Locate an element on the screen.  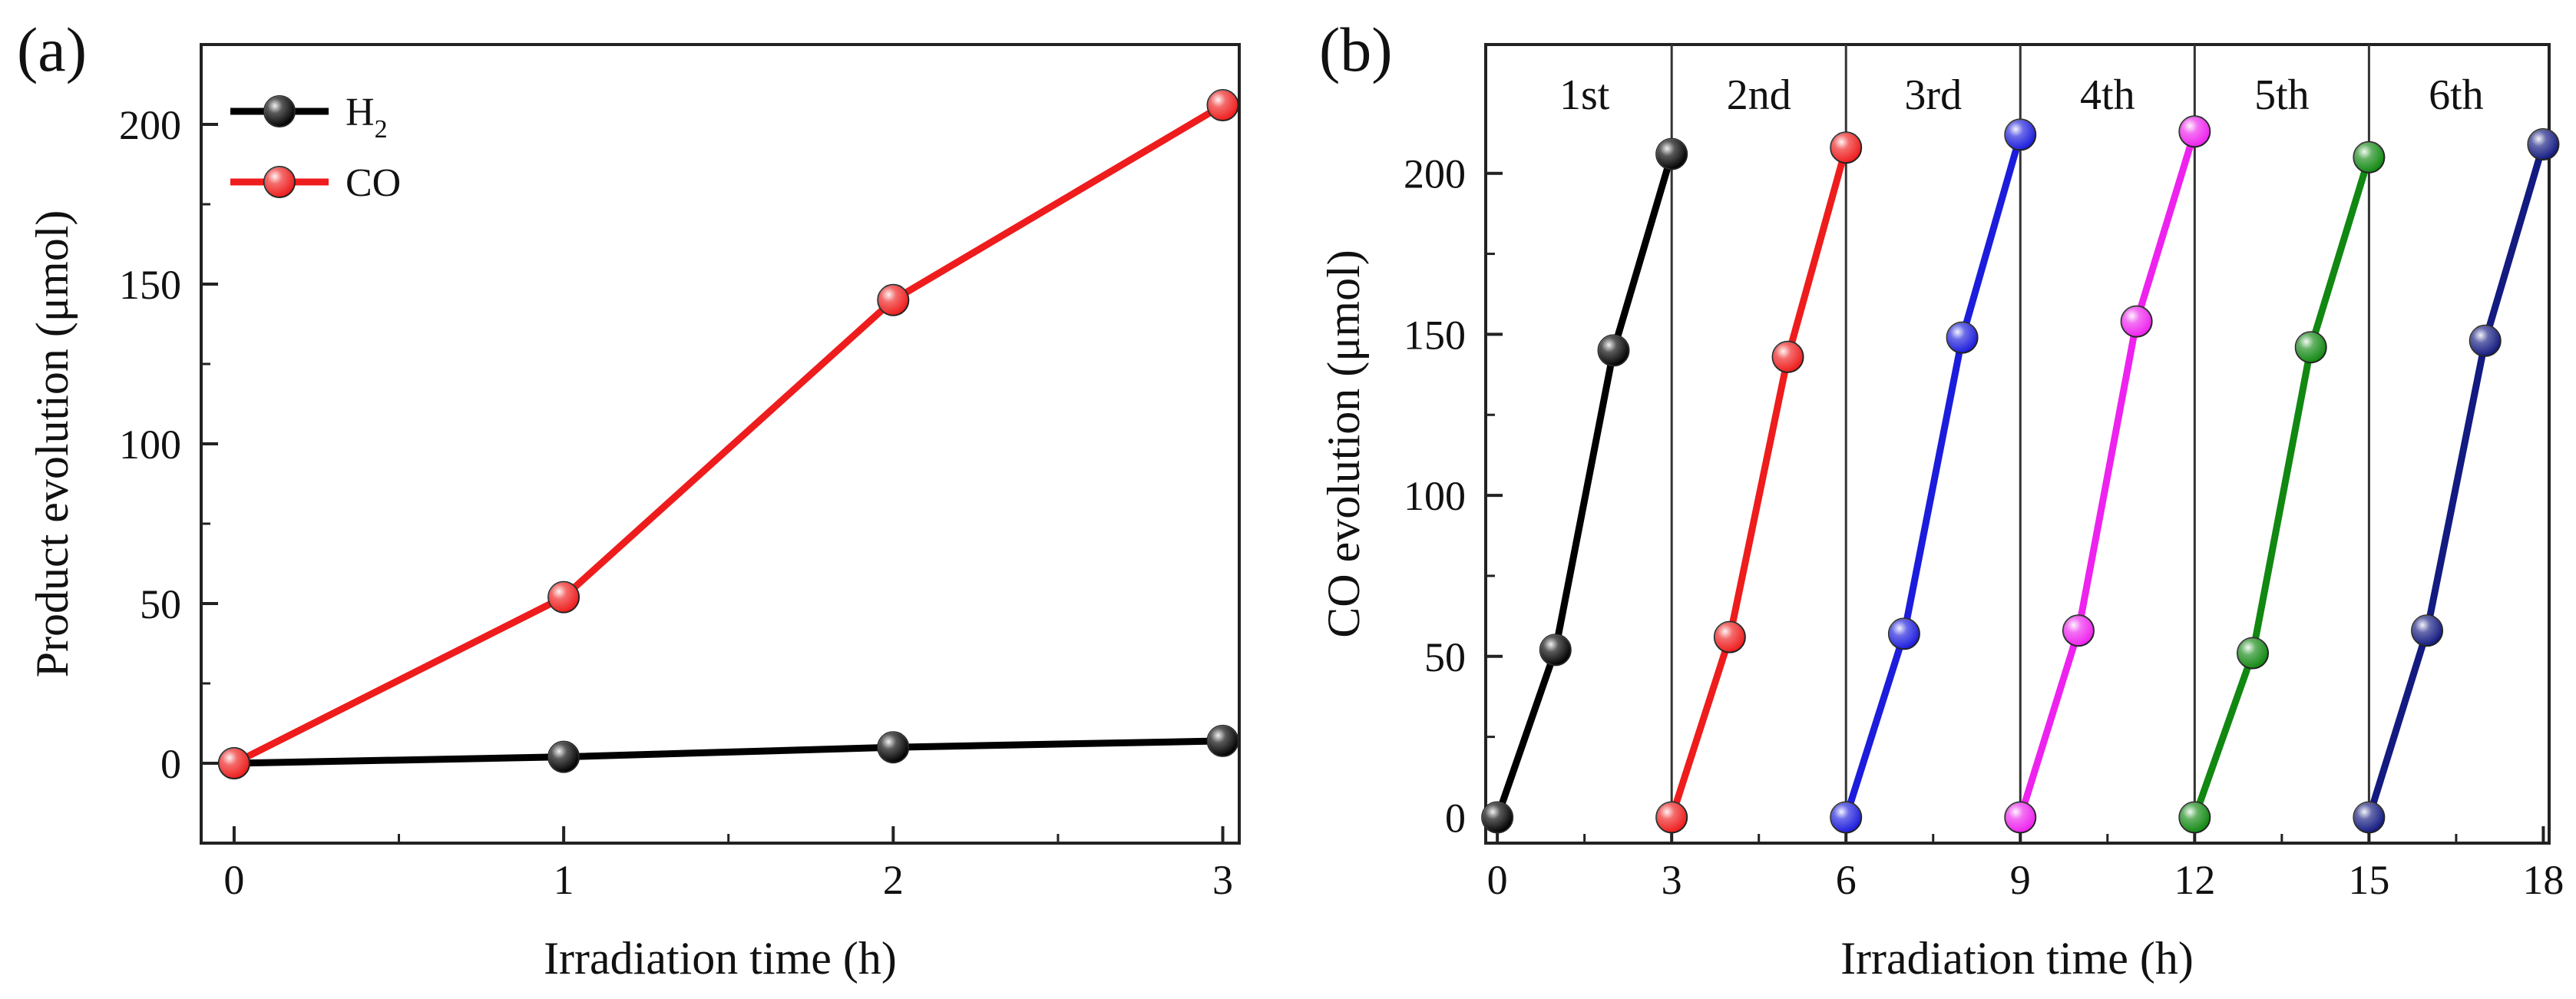
y-tick-label-b: 50 is located at coordinates (1445, 657).